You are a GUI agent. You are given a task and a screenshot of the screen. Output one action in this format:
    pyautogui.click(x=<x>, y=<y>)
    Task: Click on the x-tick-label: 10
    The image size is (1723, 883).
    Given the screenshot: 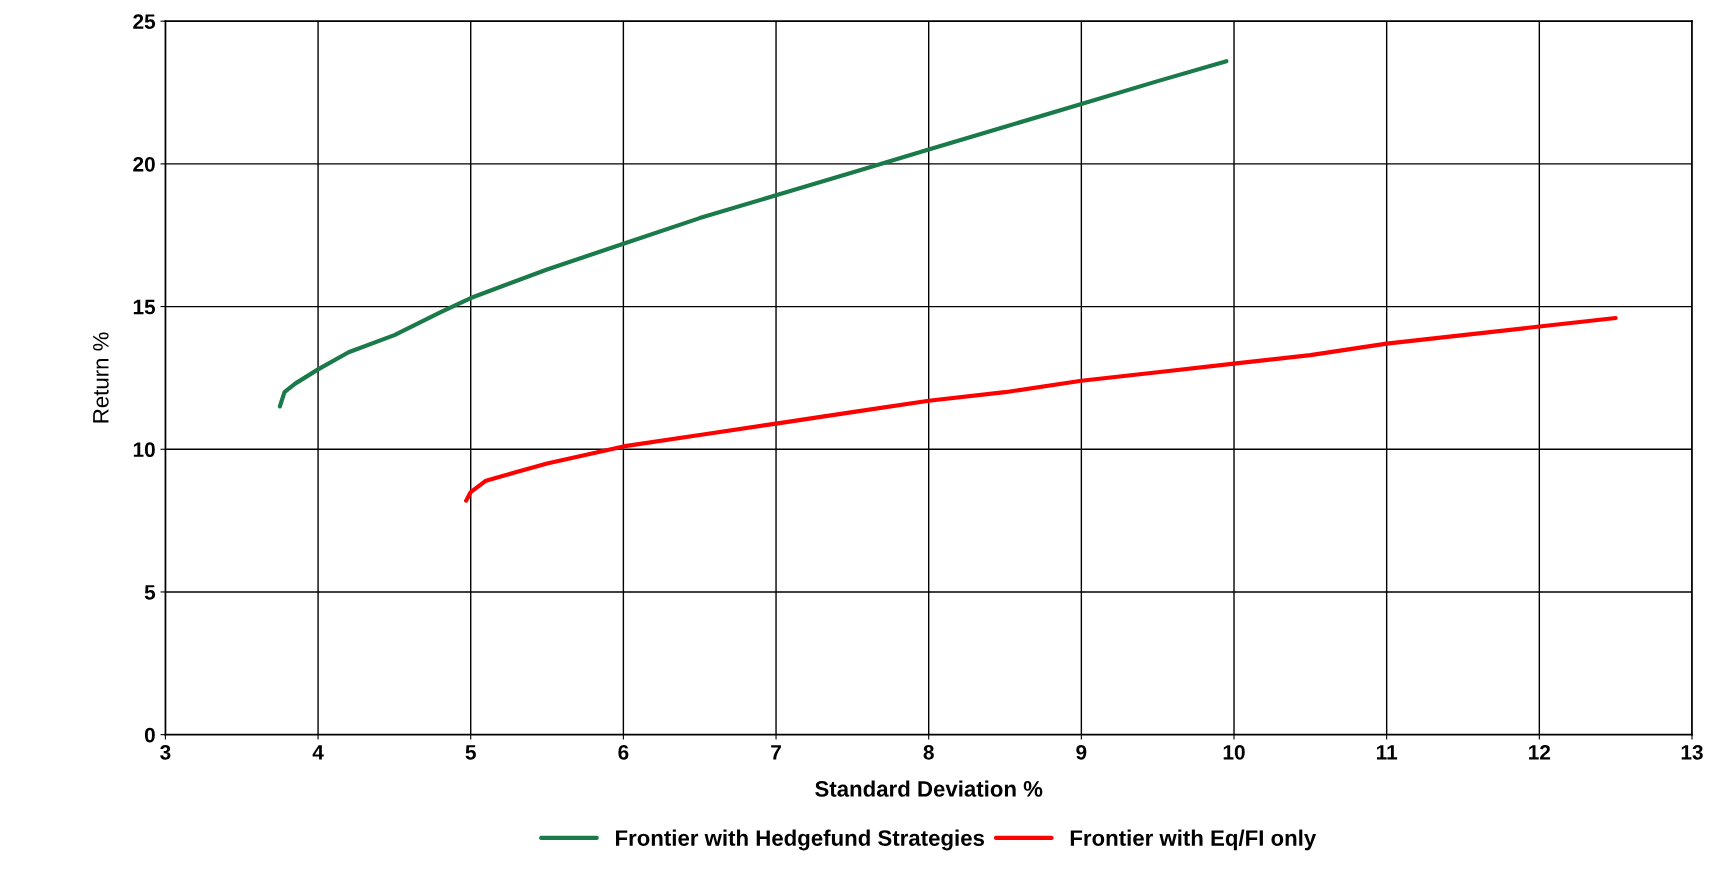 What is the action you would take?
    pyautogui.click(x=1234, y=752)
    